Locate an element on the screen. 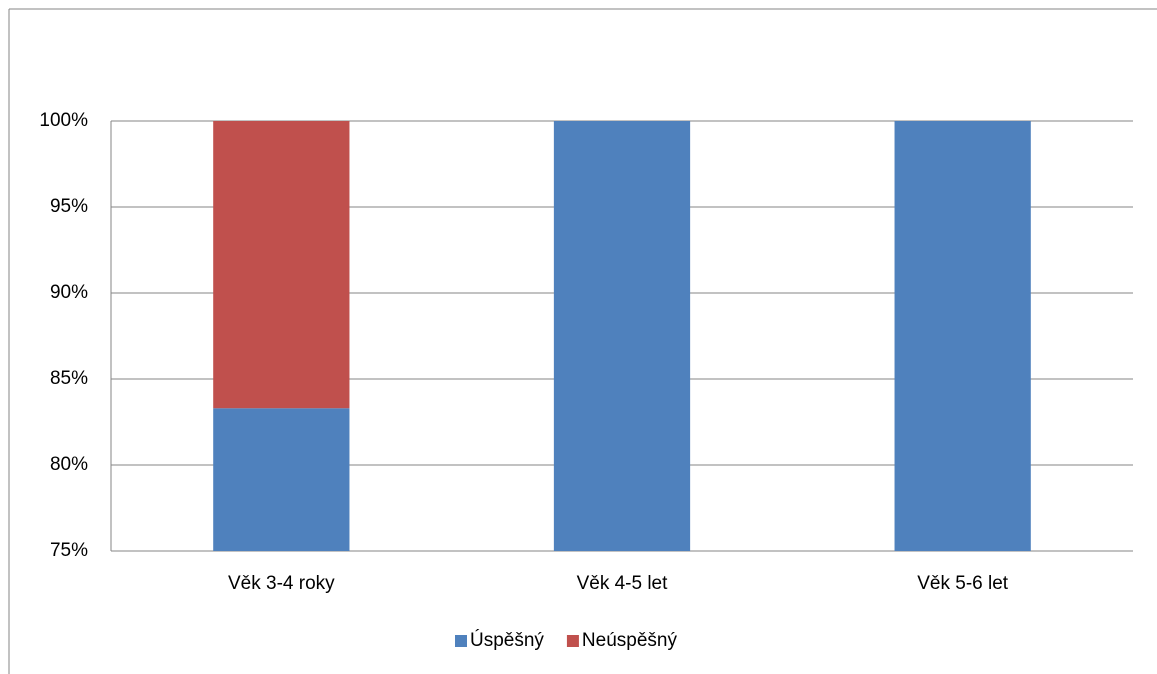 This screenshot has height=674, width=1157. legend-label: Úspěšný is located at coordinates (507, 640).